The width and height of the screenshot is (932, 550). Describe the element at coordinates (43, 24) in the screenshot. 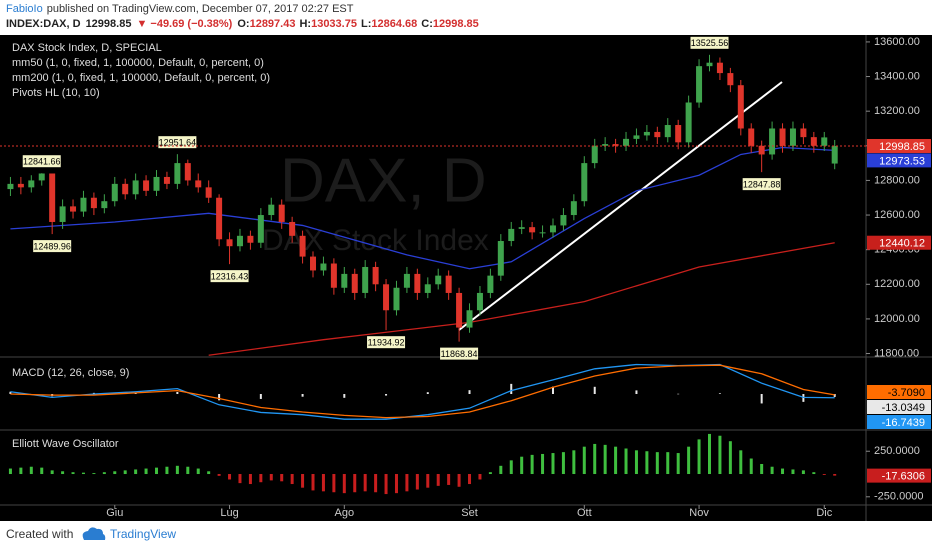

I see `symbol: INDEX:DAX, D` at that location.